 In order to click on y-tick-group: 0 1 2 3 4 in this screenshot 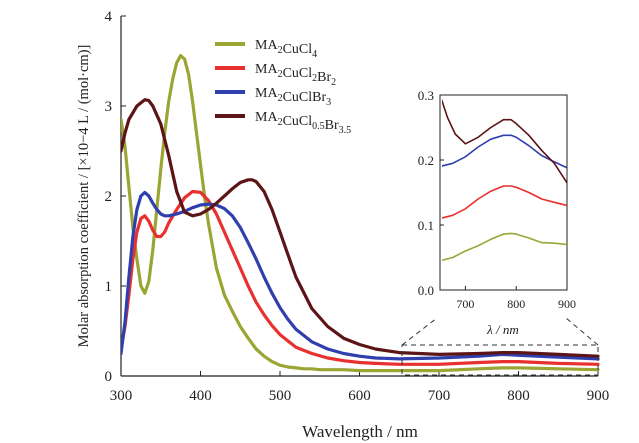, I will do `click(115, 197)`.